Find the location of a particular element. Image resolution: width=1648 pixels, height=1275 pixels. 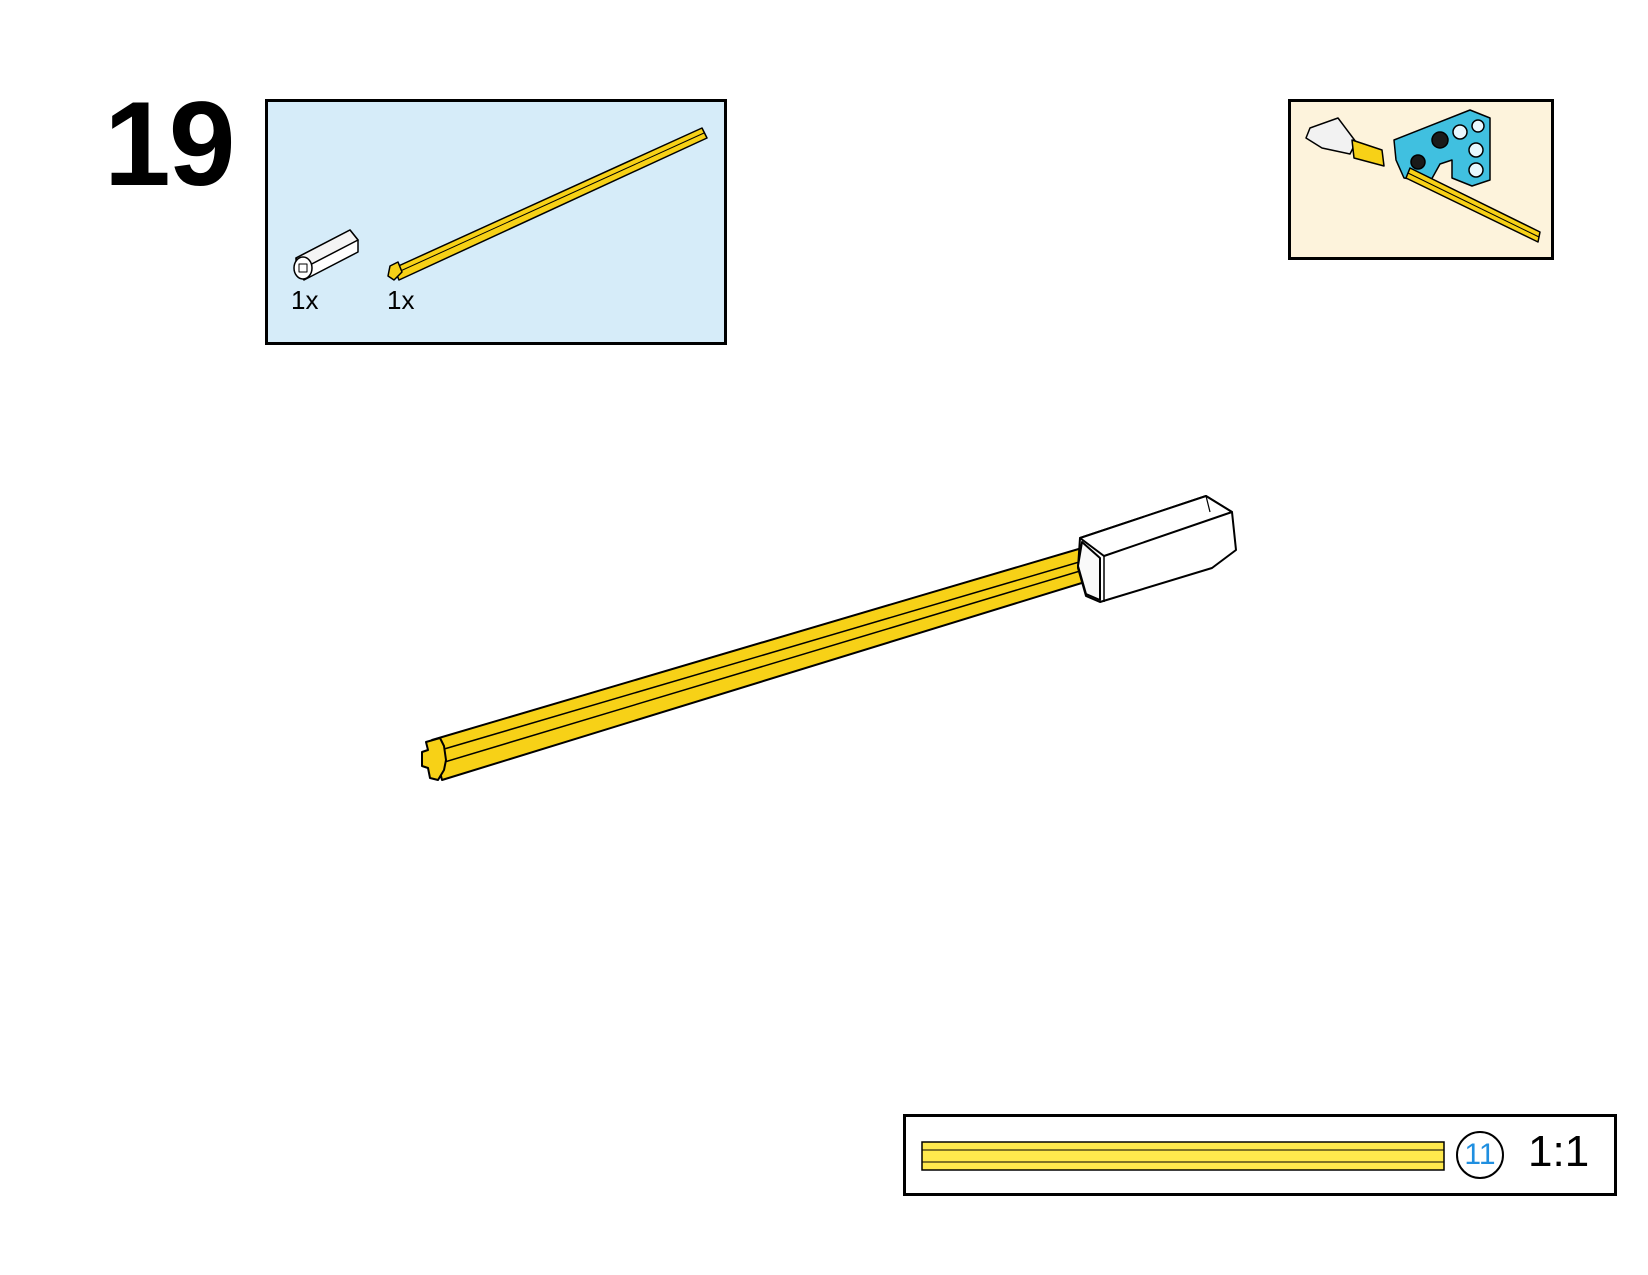

length-callout: 11 is located at coordinates (1480, 1155).